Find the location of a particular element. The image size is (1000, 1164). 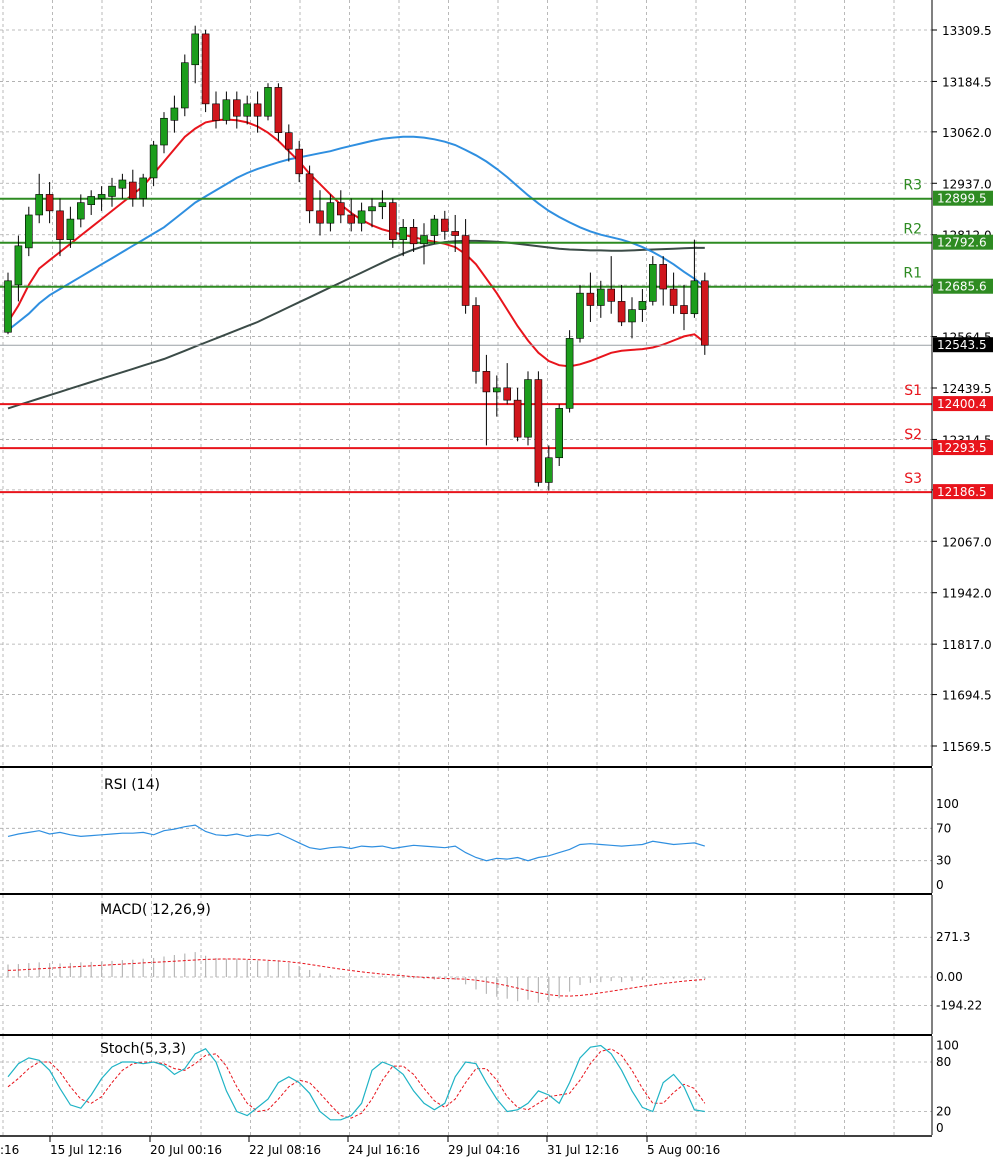

rsi-grid is located at coordinates (466, 830).